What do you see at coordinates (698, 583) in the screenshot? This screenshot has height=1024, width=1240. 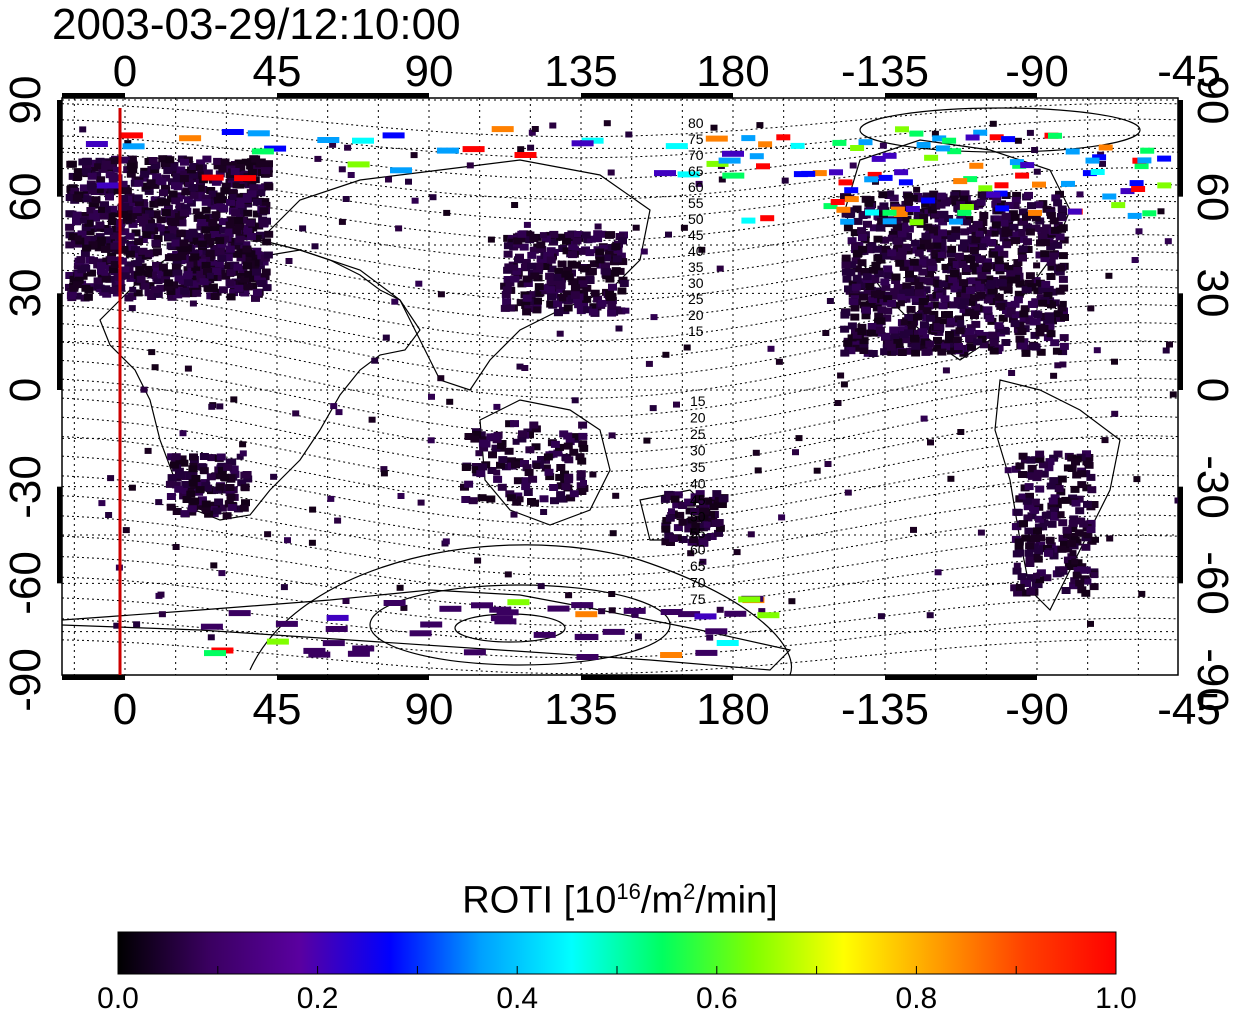 I see `contour-label: 70` at bounding box center [698, 583].